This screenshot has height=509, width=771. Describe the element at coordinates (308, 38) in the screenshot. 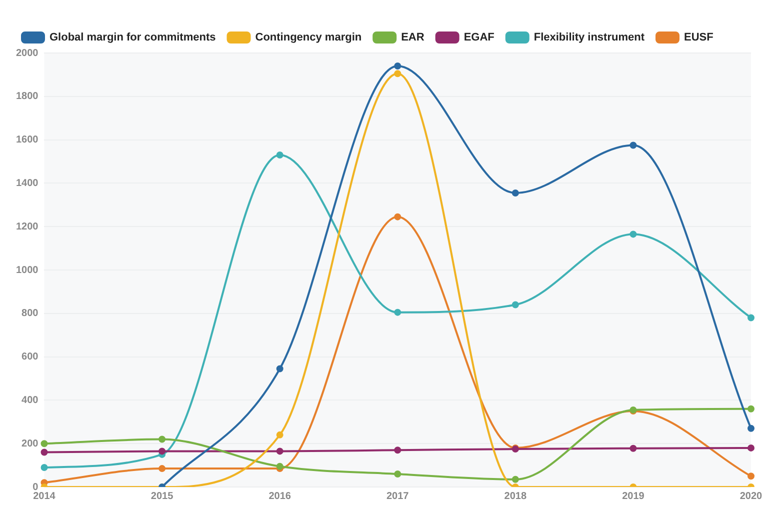

I see `legend-label: Contingency margin` at that location.